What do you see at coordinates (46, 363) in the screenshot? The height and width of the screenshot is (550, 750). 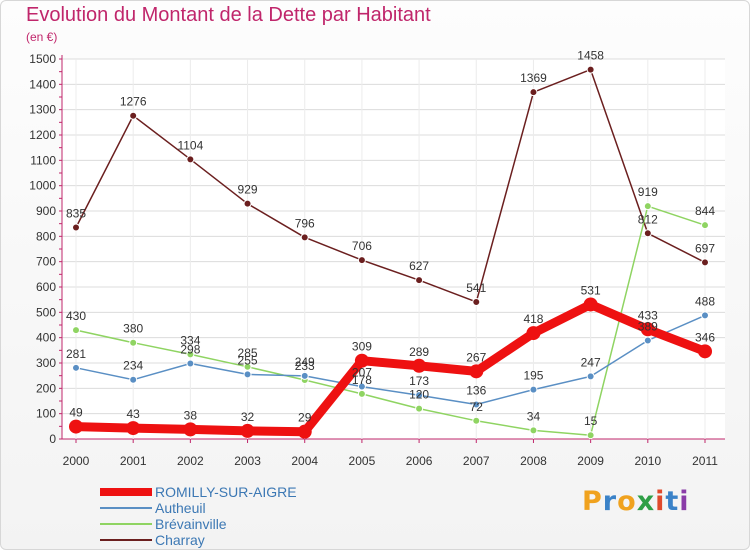 I see `y-tick-label: 300` at bounding box center [46, 363].